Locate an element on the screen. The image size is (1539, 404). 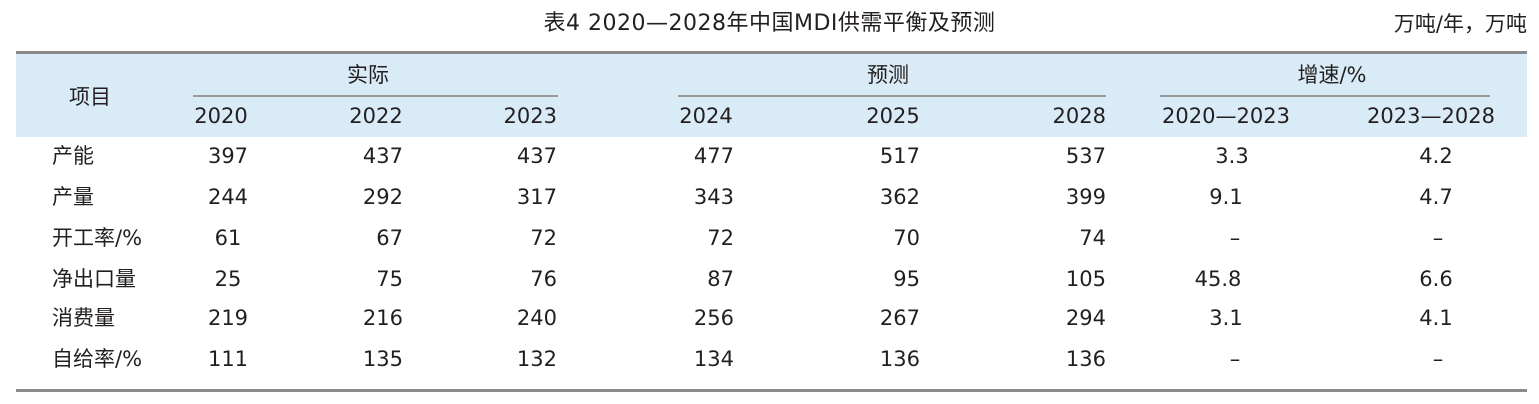
row-label-net-export: 净出口量 is located at coordinates (94, 279).